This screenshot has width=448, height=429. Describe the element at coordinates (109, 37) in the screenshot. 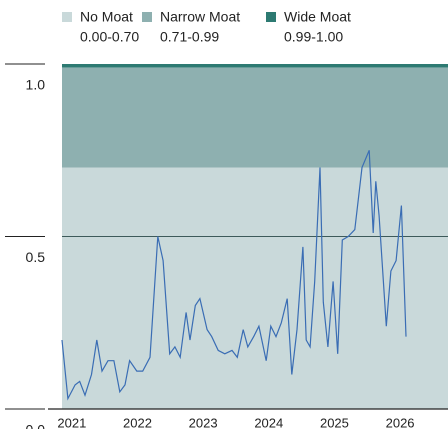

I see `legend-range: 0.00-0.70` at that location.